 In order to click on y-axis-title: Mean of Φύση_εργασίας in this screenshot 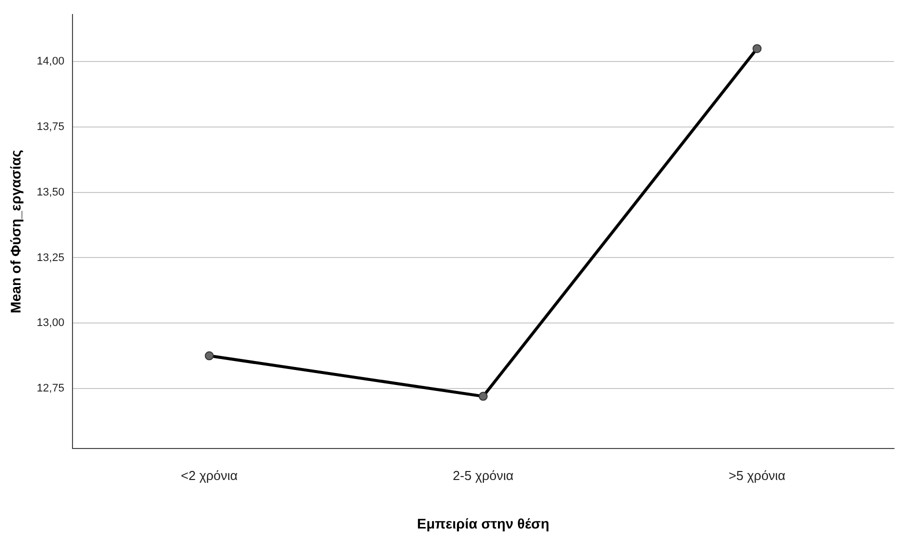, I will do `click(15, 232)`.